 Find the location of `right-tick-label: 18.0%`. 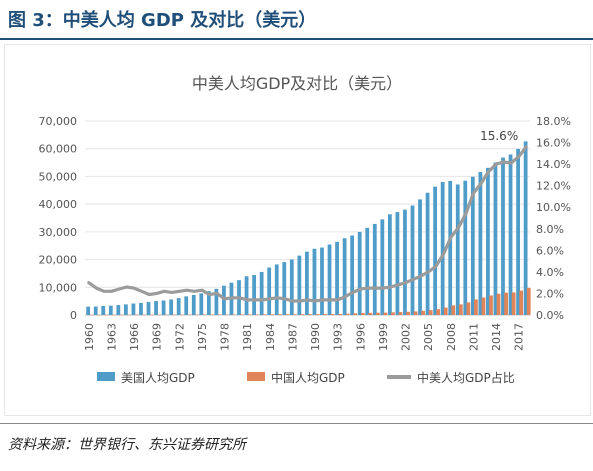

right-tick-label: 18.0% is located at coordinates (553, 121).